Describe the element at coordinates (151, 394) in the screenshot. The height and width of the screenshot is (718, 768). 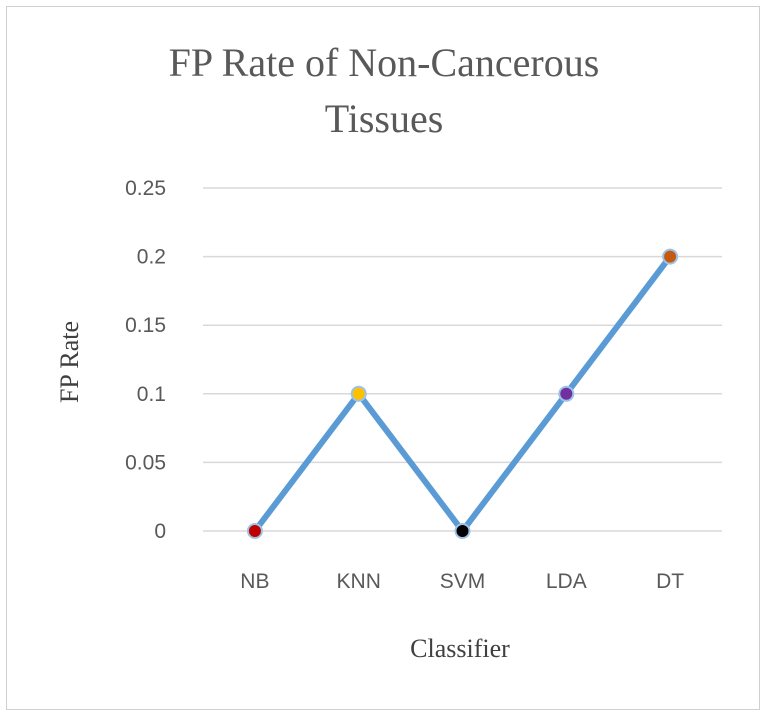
I see `y-tick-label: 0.1` at that location.